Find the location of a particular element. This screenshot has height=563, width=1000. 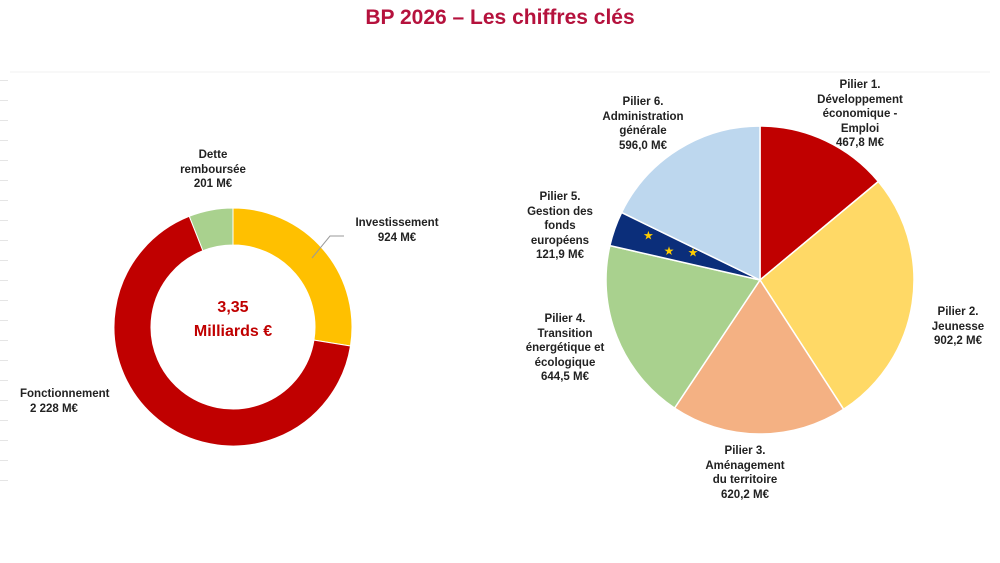

donut-label-investissement-line1: Investissement is located at coordinates (397, 223).